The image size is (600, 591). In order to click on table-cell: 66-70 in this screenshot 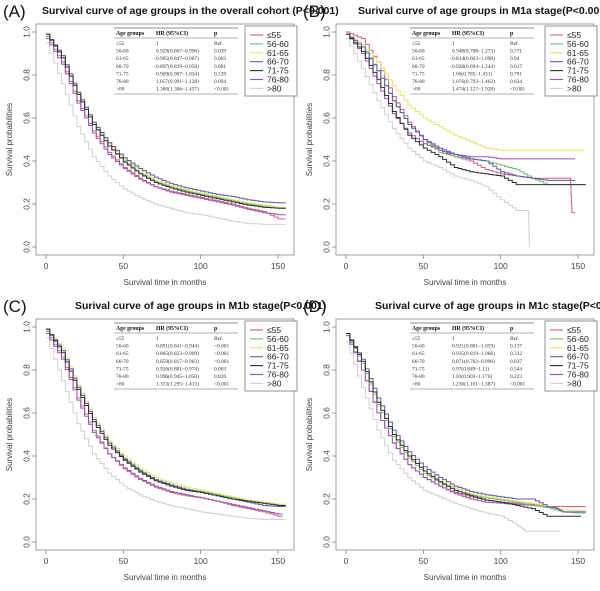, I will do `click(418, 67)`.